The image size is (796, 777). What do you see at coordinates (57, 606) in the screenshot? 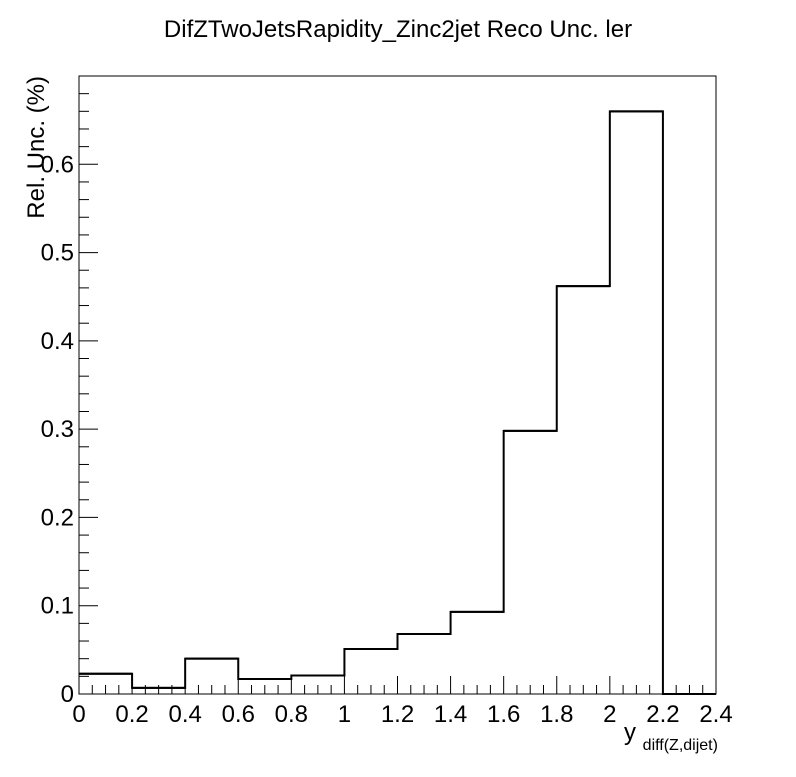
I see `y-tick-label: 0.1` at bounding box center [57, 606].